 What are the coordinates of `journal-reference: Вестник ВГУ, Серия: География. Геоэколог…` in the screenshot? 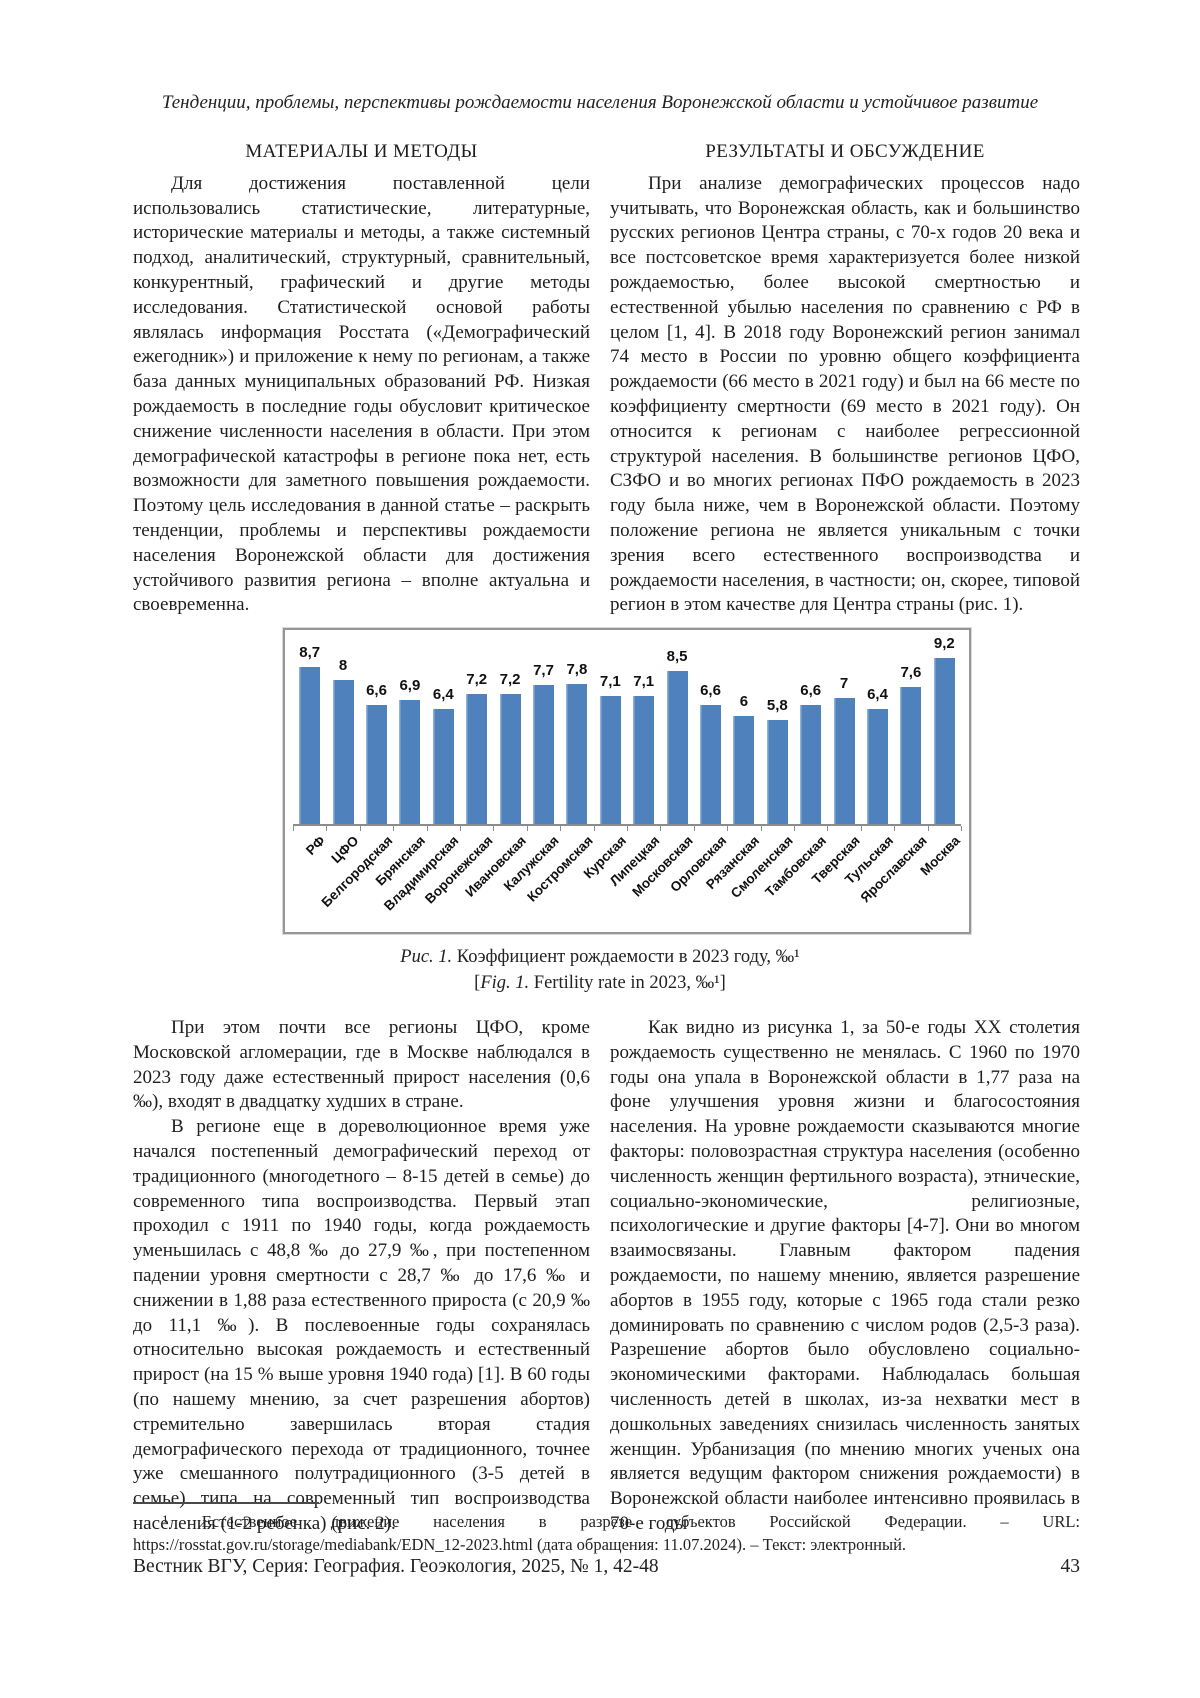 It's located at (396, 1566).